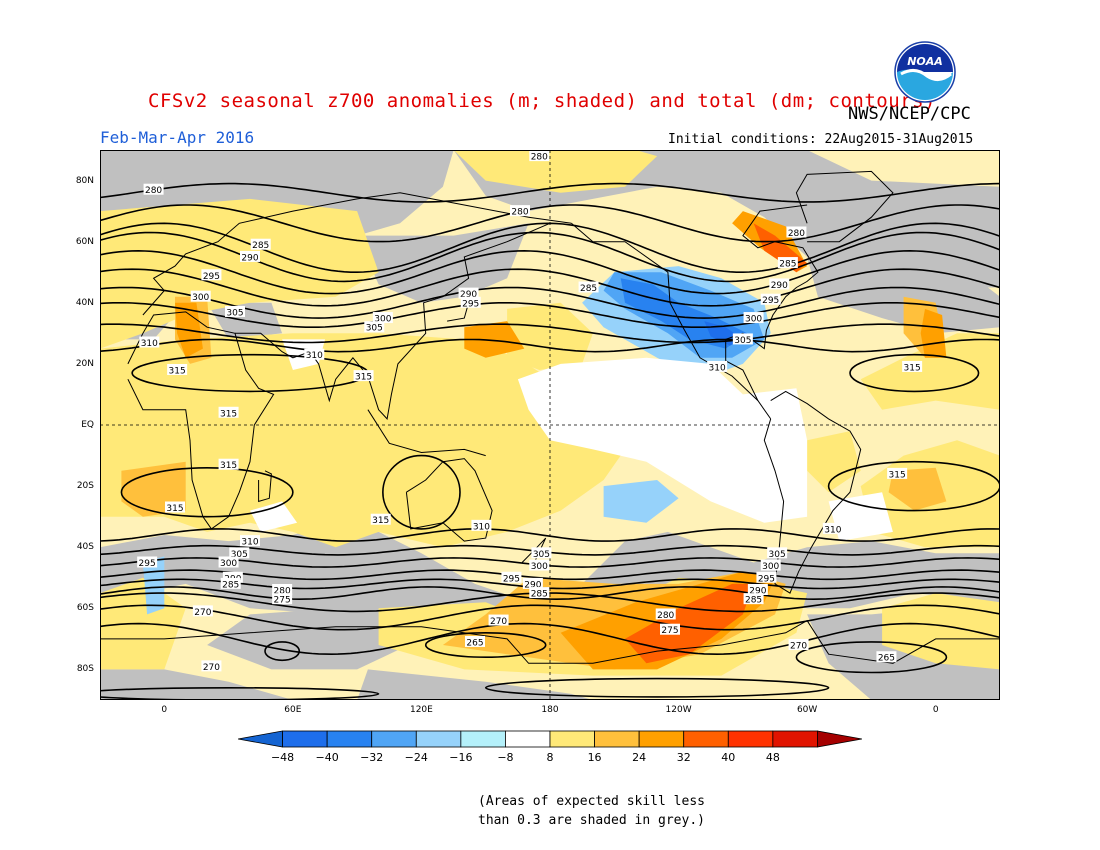 The height and width of the screenshot is (850, 1100). I want to click on contour-label-text: 290, so click(249, 258).